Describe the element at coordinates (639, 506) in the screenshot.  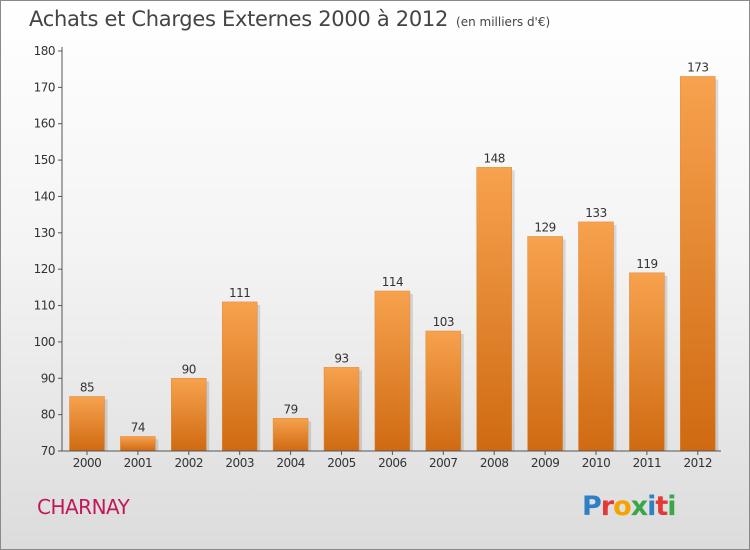
I see `logo-letter: x` at that location.